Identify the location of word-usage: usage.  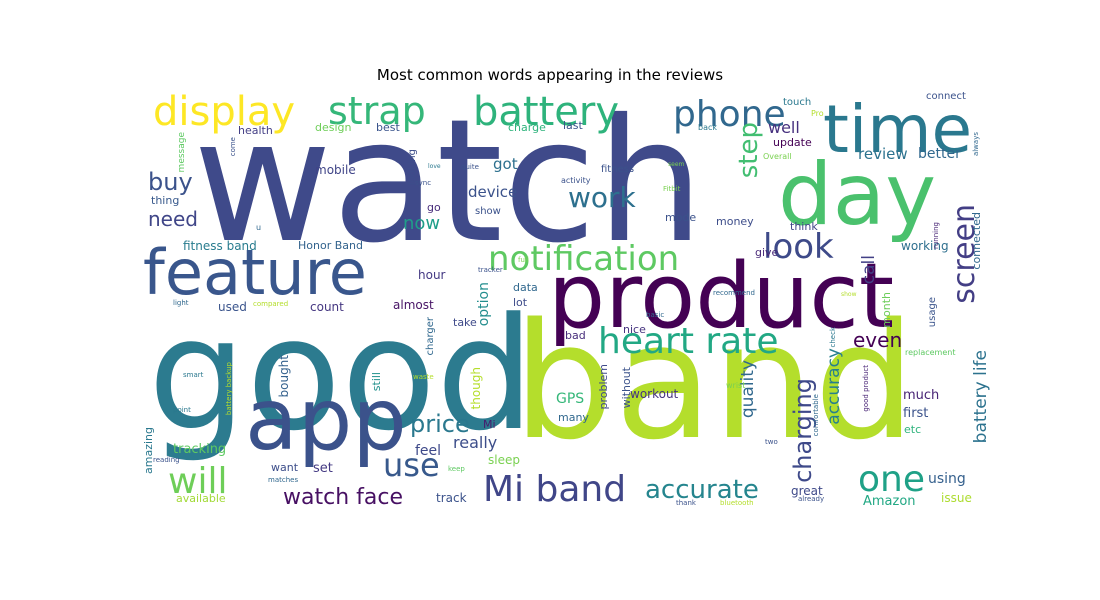
(932, 312).